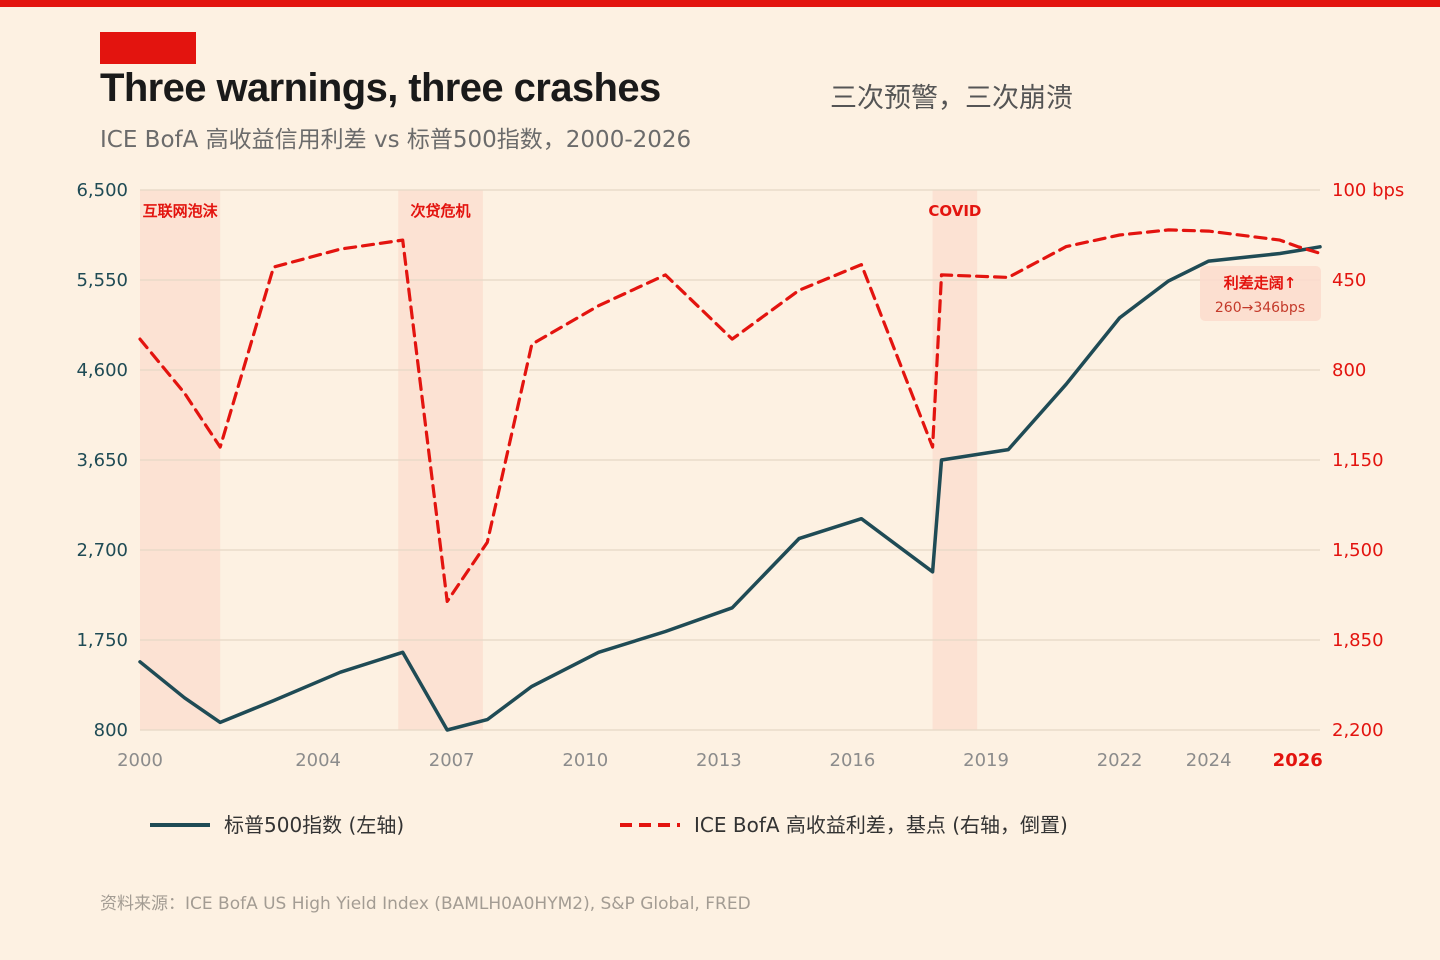 The width and height of the screenshot is (1440, 960). Describe the element at coordinates (380, 88) in the screenshot. I see `chart-title: Three warnings, three crashes` at that location.